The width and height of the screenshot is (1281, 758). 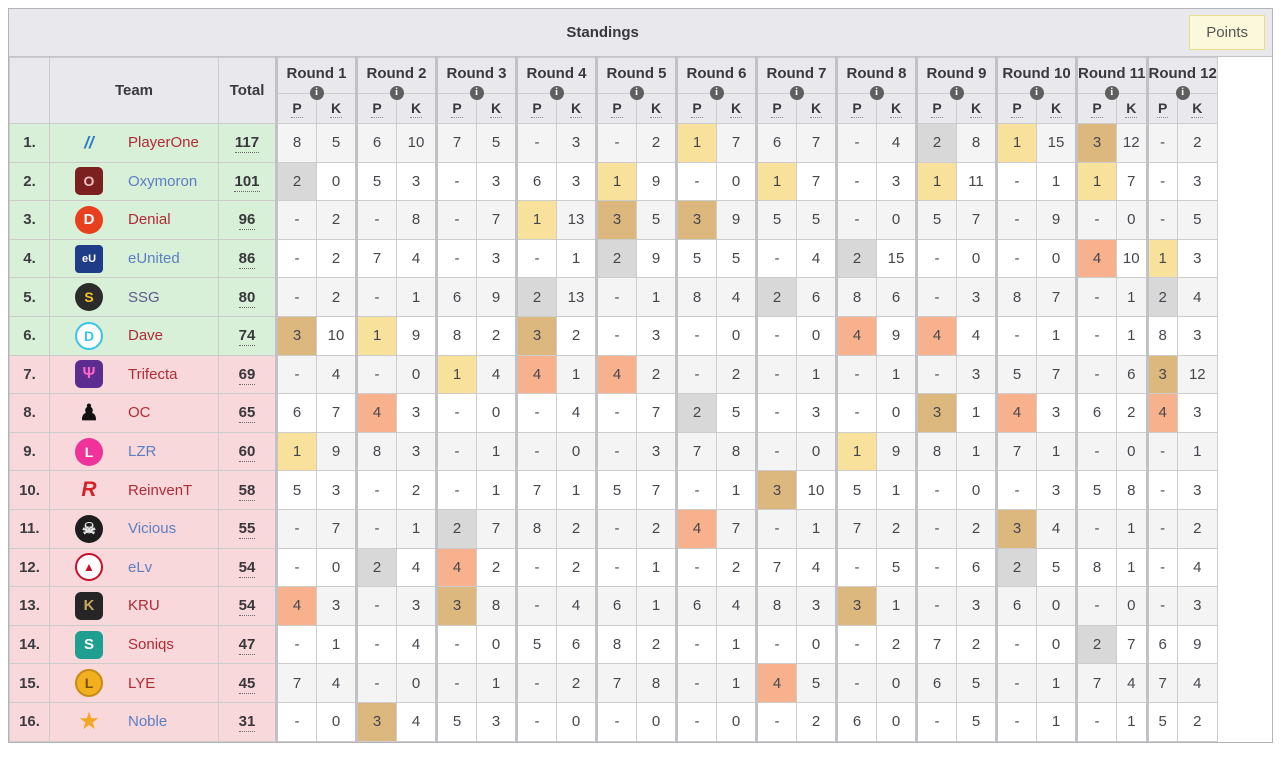 What do you see at coordinates (1132, 644) in the screenshot?
I see `round-11-kills-cell: 7` at bounding box center [1132, 644].